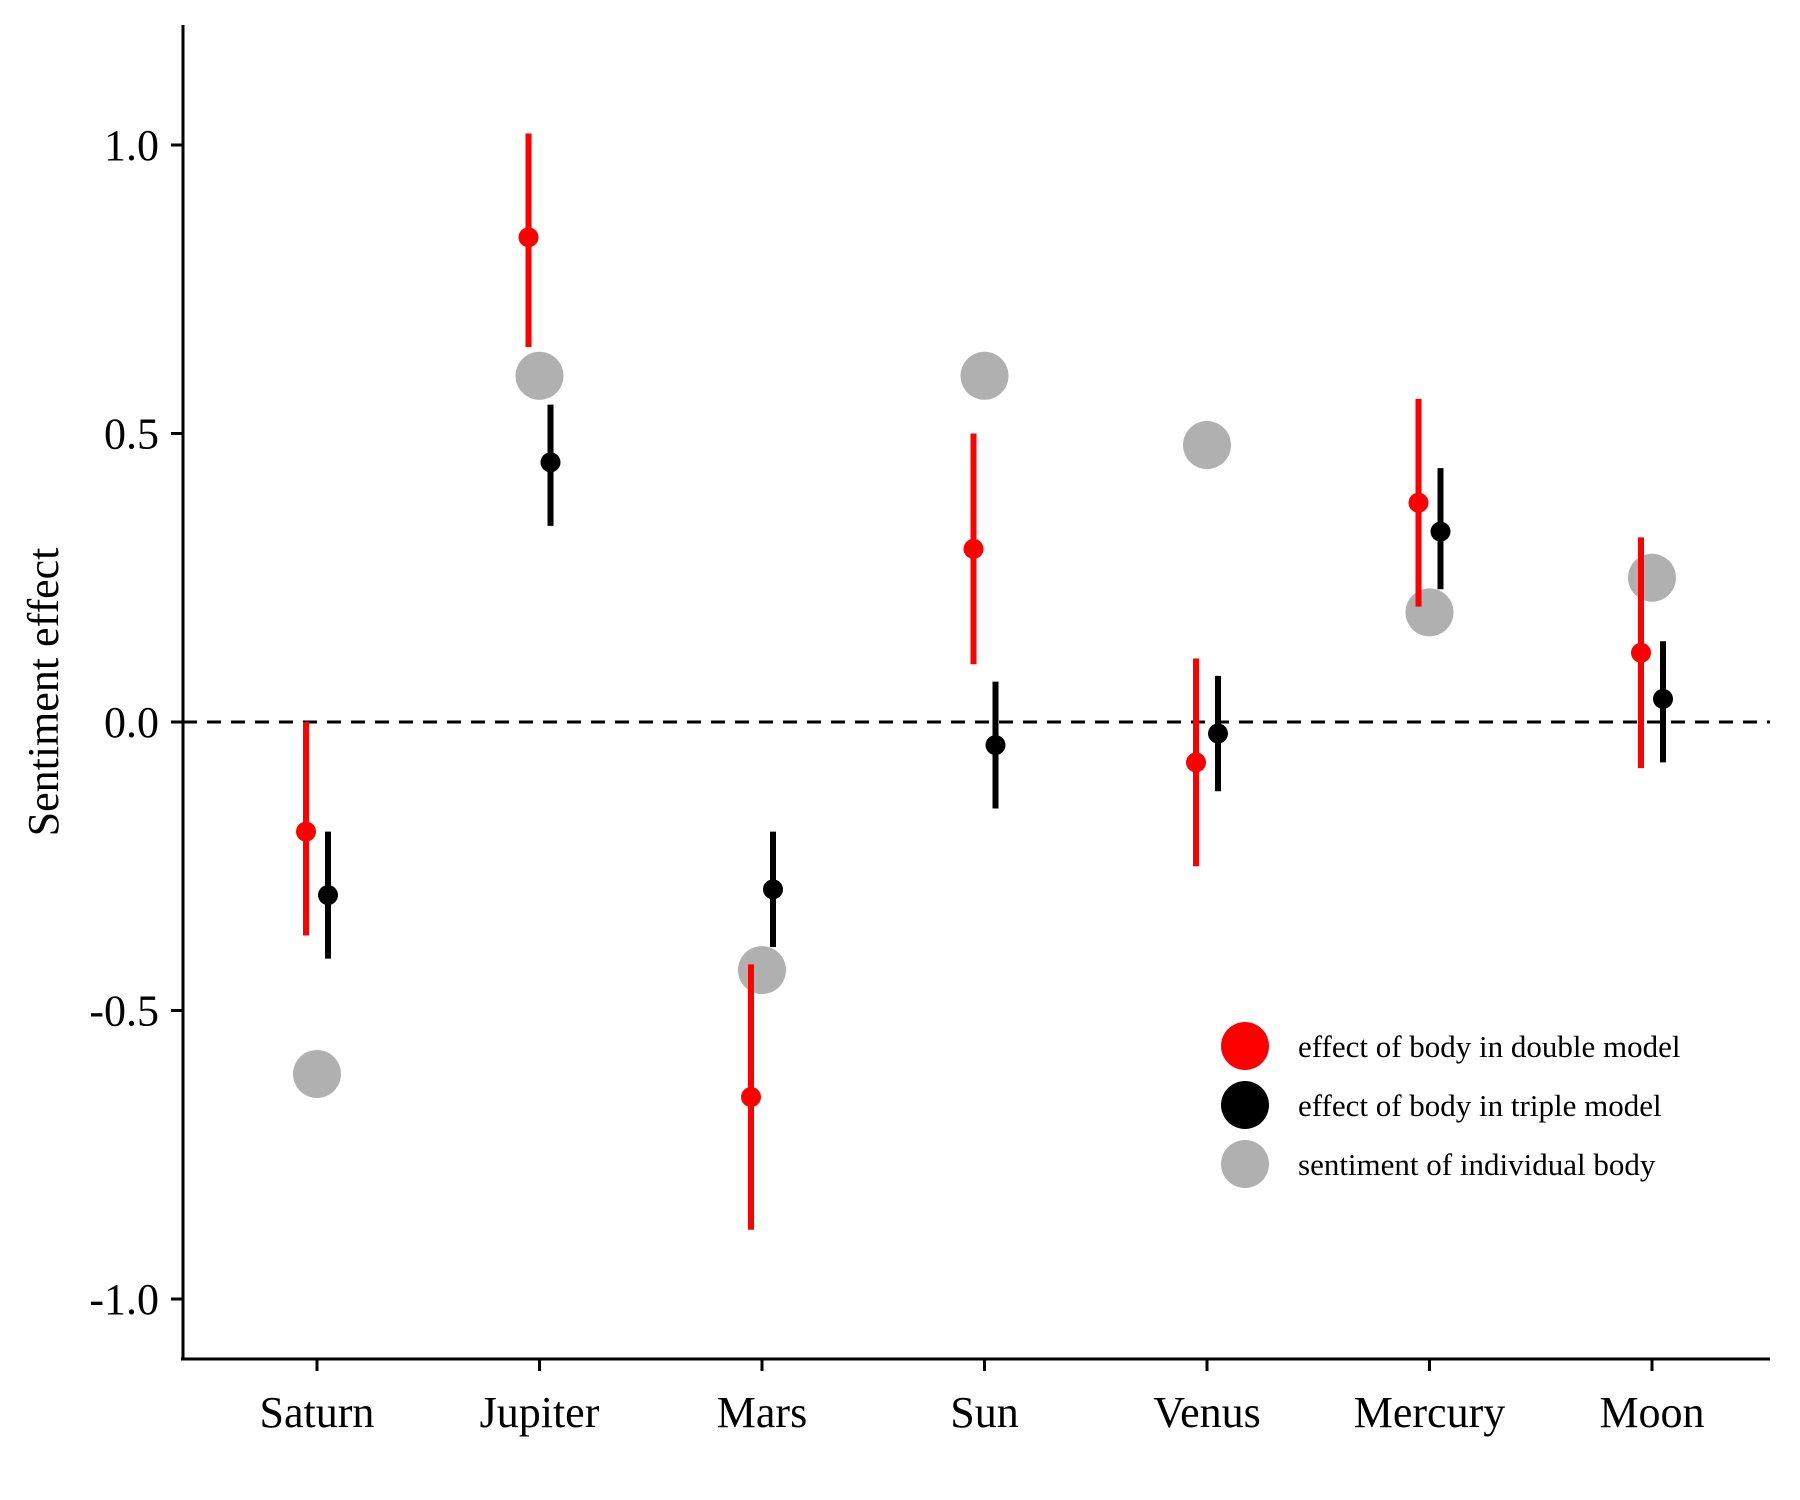 The image size is (1800, 1500). I want to click on x-tick-label: Mercury, so click(1430, 1412).